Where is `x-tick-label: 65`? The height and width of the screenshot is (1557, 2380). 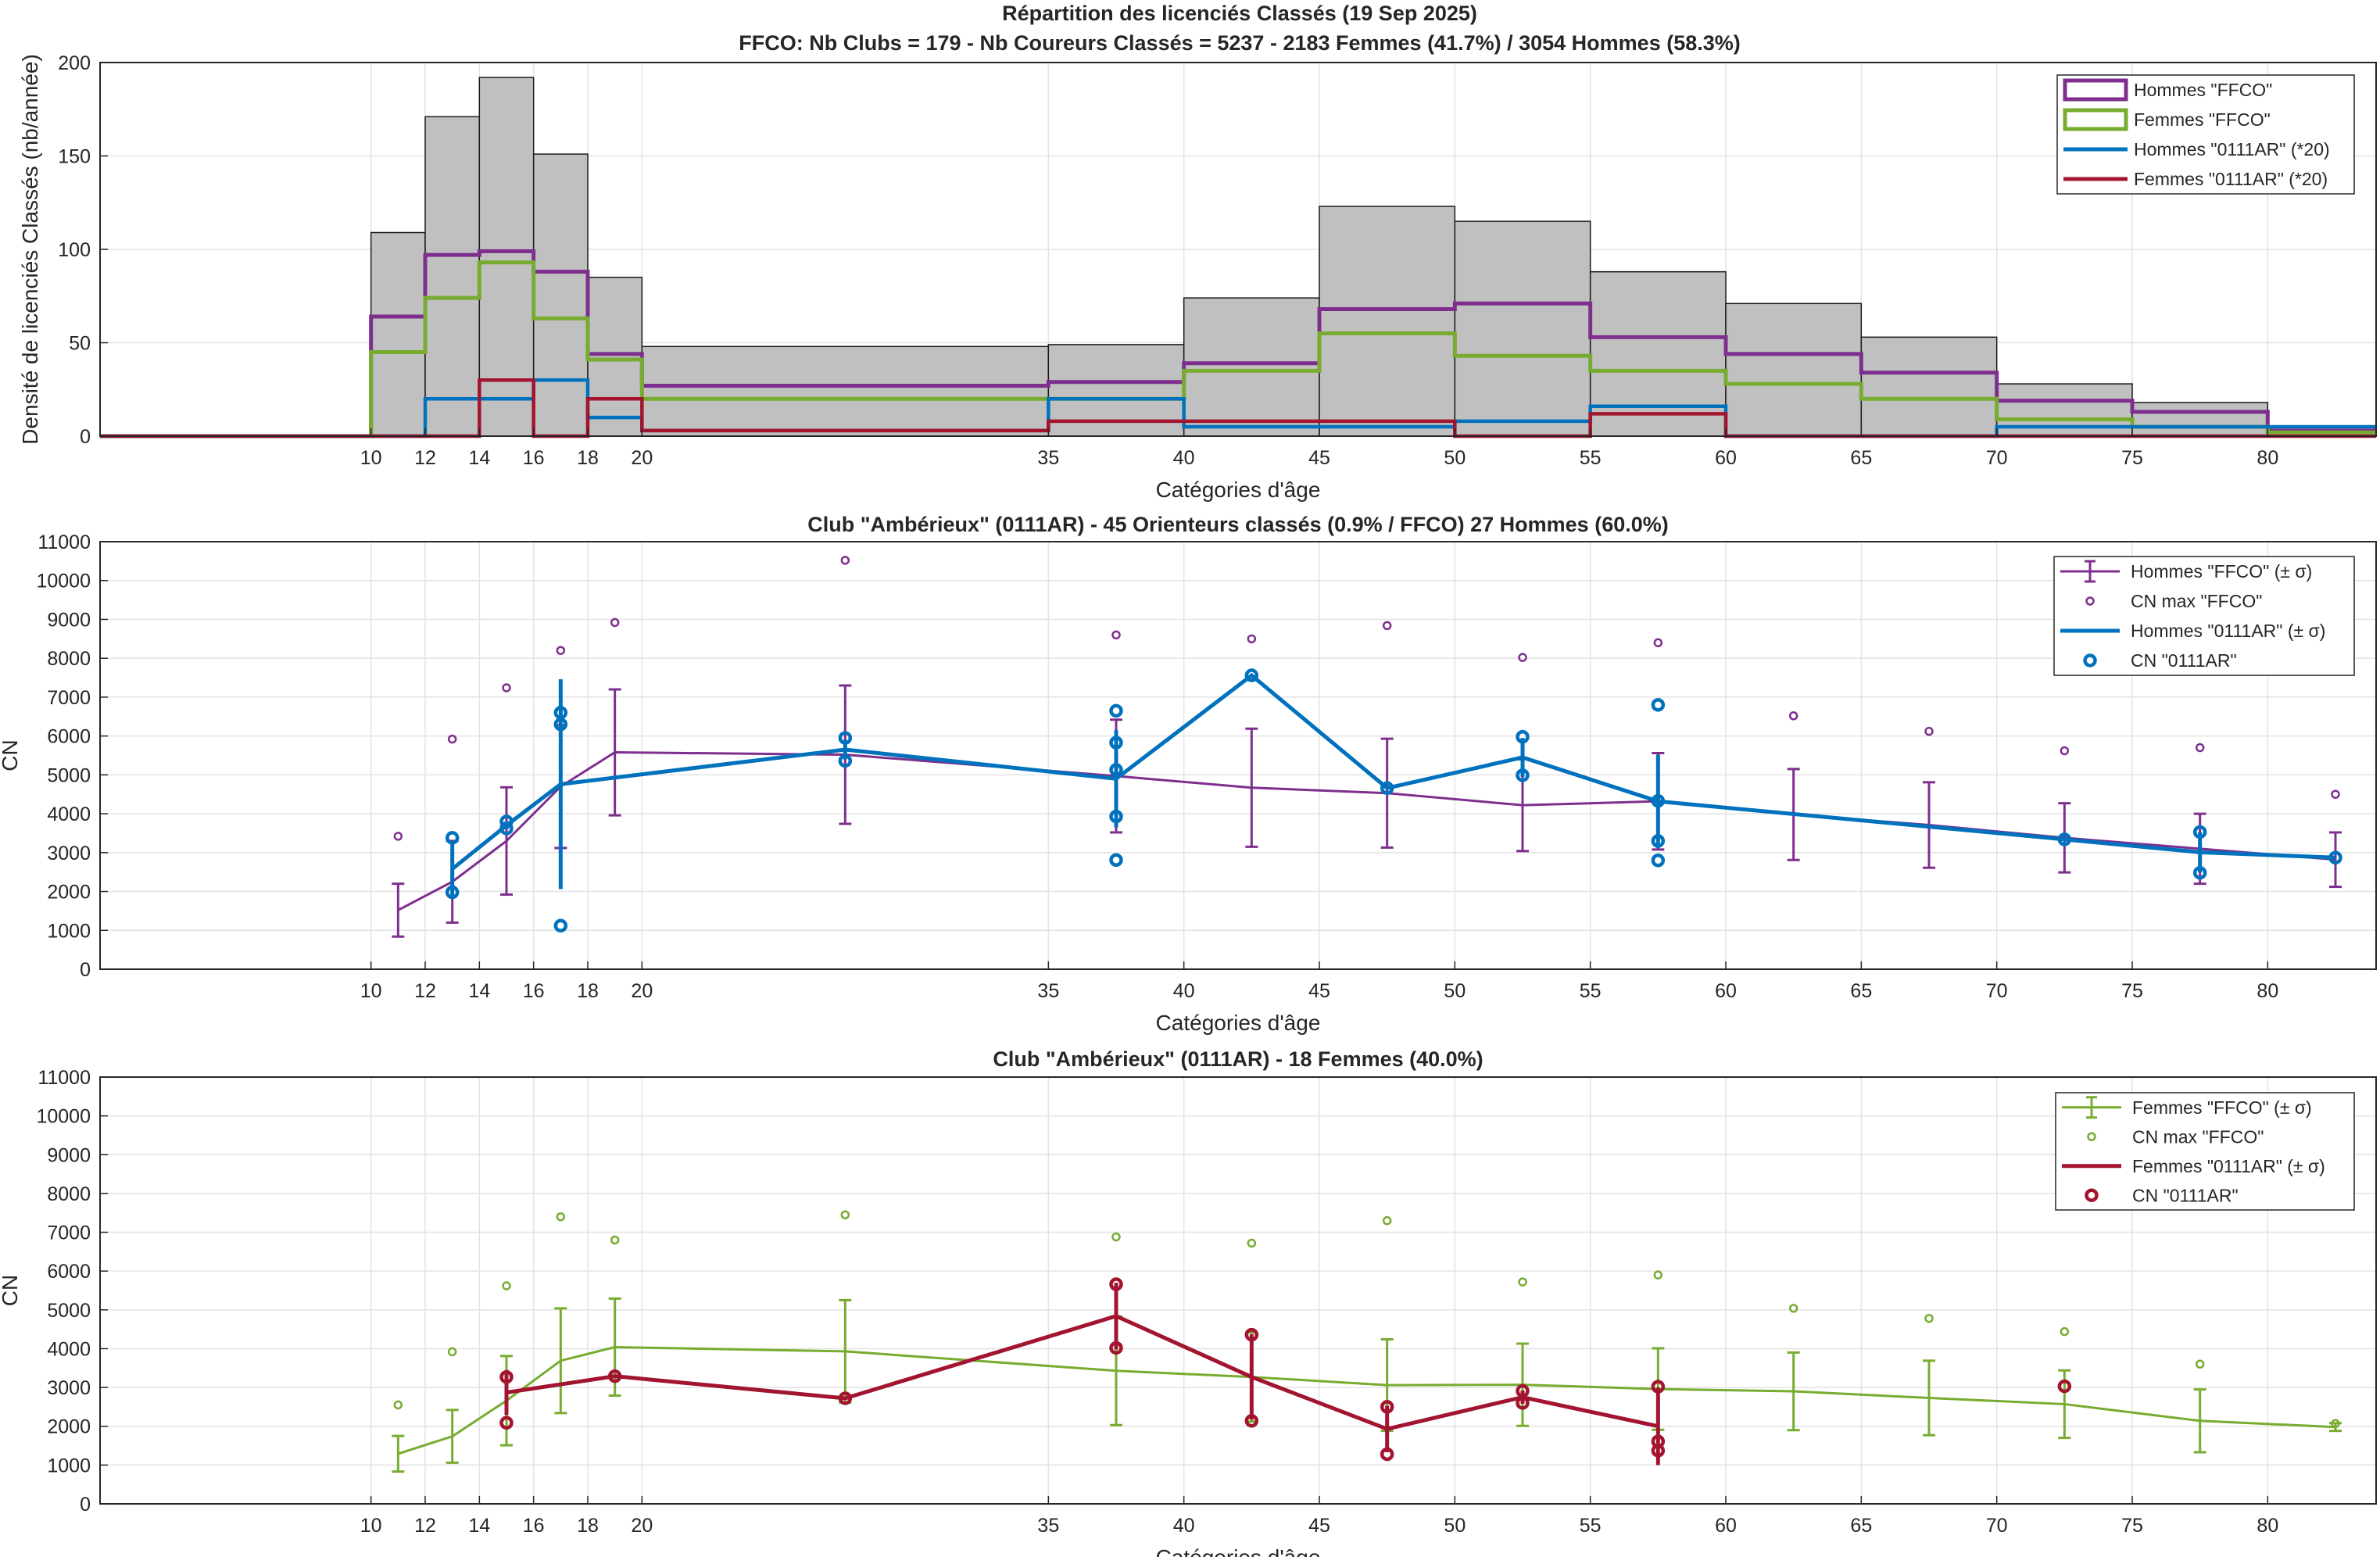
x-tick-label: 65 is located at coordinates (1861, 991).